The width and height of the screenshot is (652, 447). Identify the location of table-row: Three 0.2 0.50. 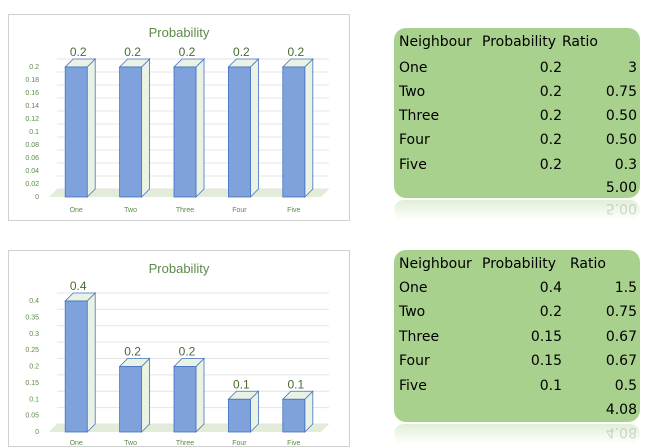
(517, 116).